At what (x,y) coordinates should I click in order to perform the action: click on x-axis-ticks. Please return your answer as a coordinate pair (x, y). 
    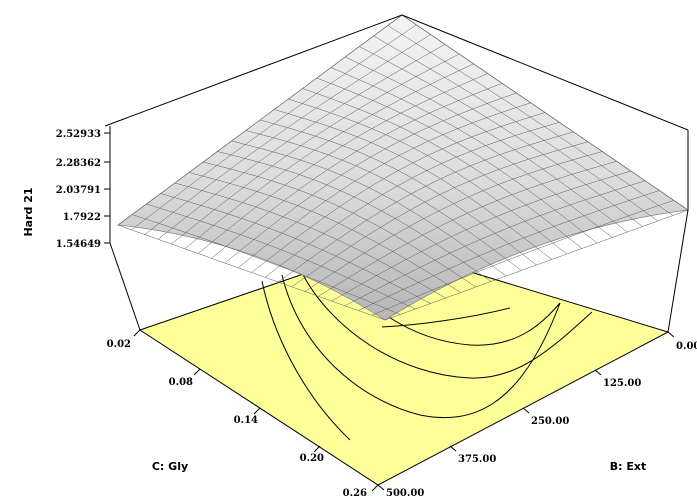
    Looking at the image, I should click on (526, 411).